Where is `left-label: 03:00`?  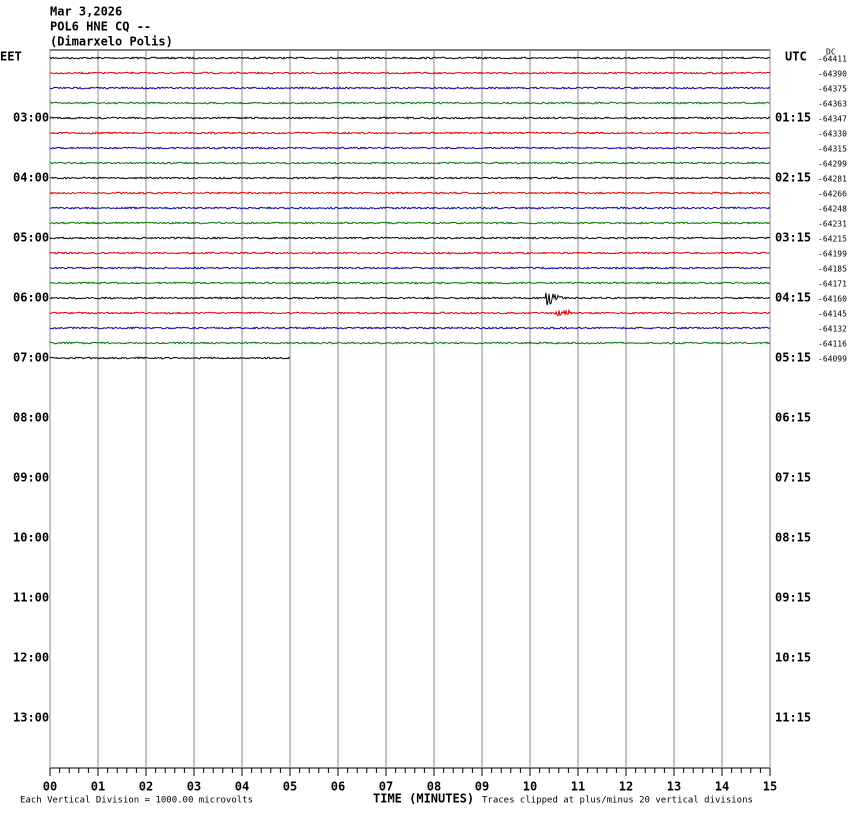 left-label: 03:00 is located at coordinates (31, 118).